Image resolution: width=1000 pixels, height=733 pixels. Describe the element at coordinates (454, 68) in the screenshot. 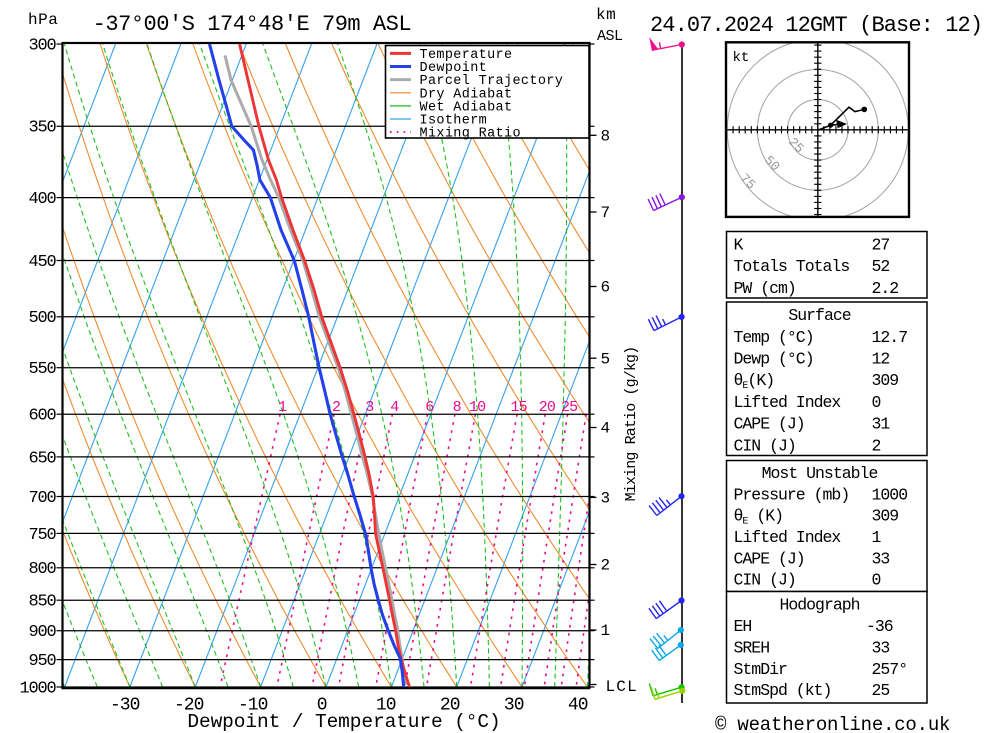

I see `svg-text: Dewpoint` at that location.